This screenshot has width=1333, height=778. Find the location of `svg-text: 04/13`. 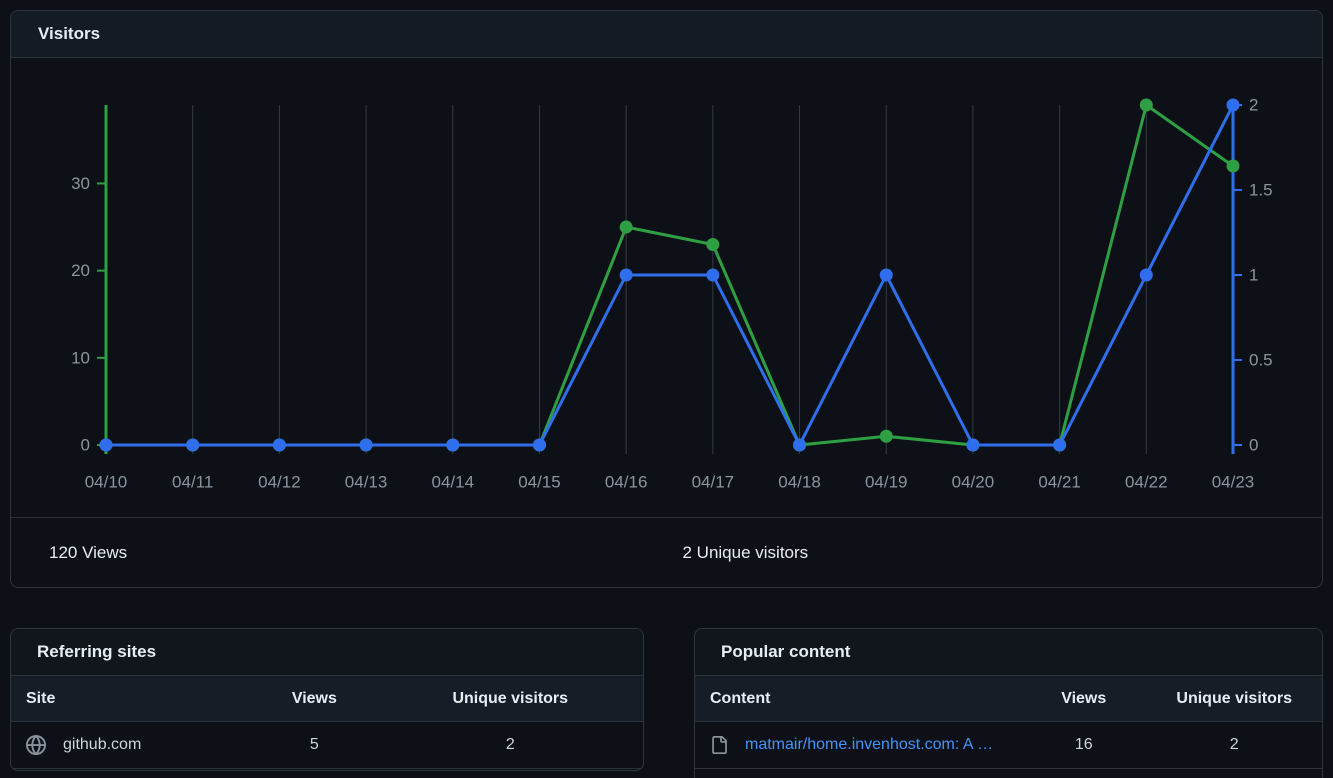

svg-text: 04/13 is located at coordinates (366, 482).